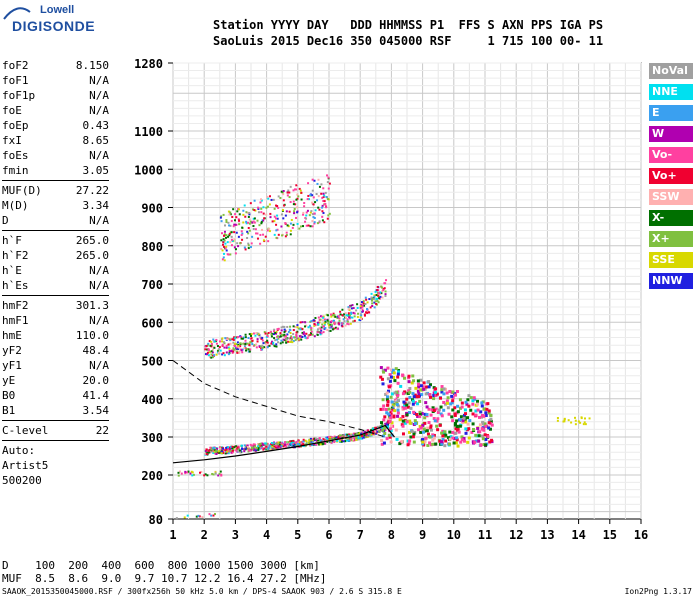 The height and width of the screenshot is (600, 700). Describe the element at coordinates (102, 430) in the screenshot. I see `param-value: 22` at that location.